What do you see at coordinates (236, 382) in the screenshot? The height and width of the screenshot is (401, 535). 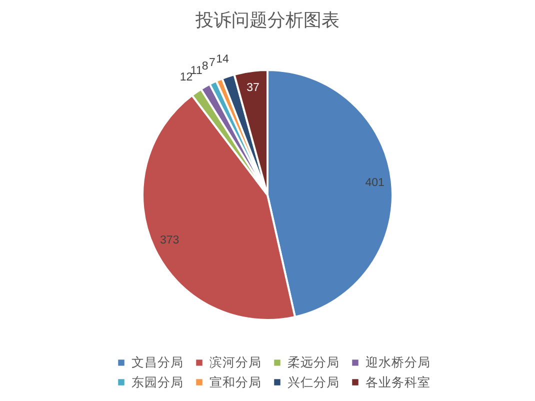 I see `legend-label: 宣和分局` at bounding box center [236, 382].